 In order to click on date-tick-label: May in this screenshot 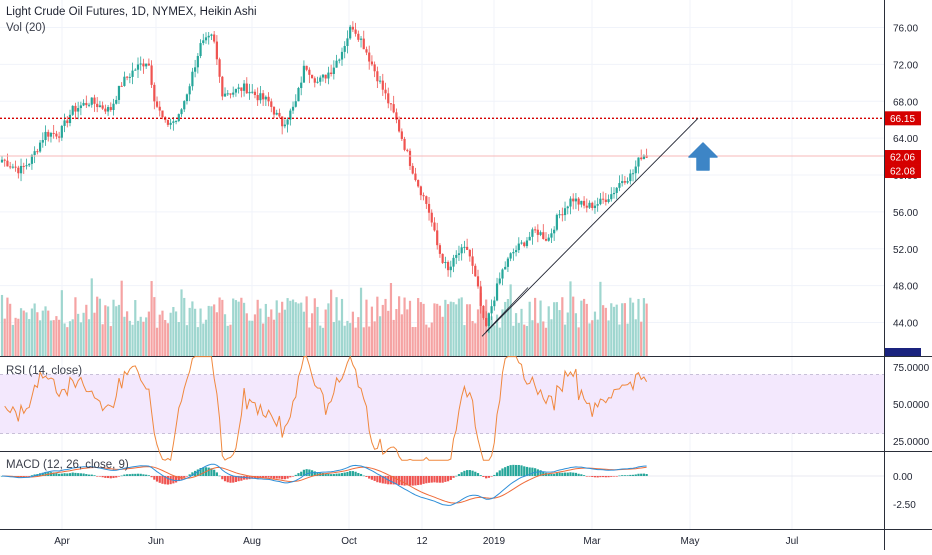, I will do `click(690, 541)`.